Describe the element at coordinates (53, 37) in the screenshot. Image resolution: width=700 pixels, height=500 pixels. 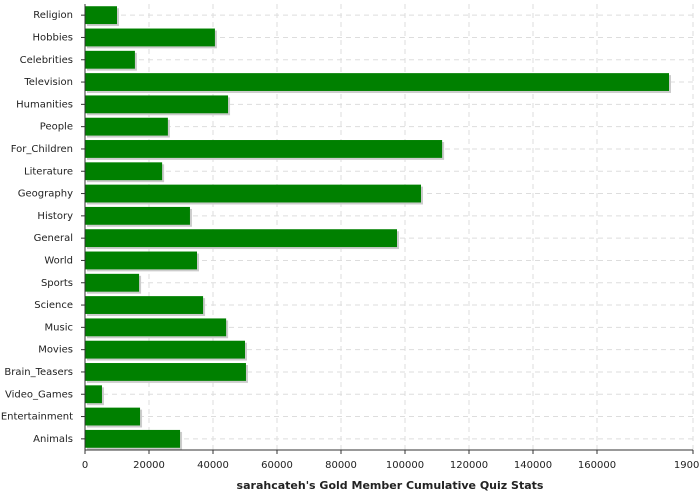
I see `y-tick-label: Hobbies` at that location.